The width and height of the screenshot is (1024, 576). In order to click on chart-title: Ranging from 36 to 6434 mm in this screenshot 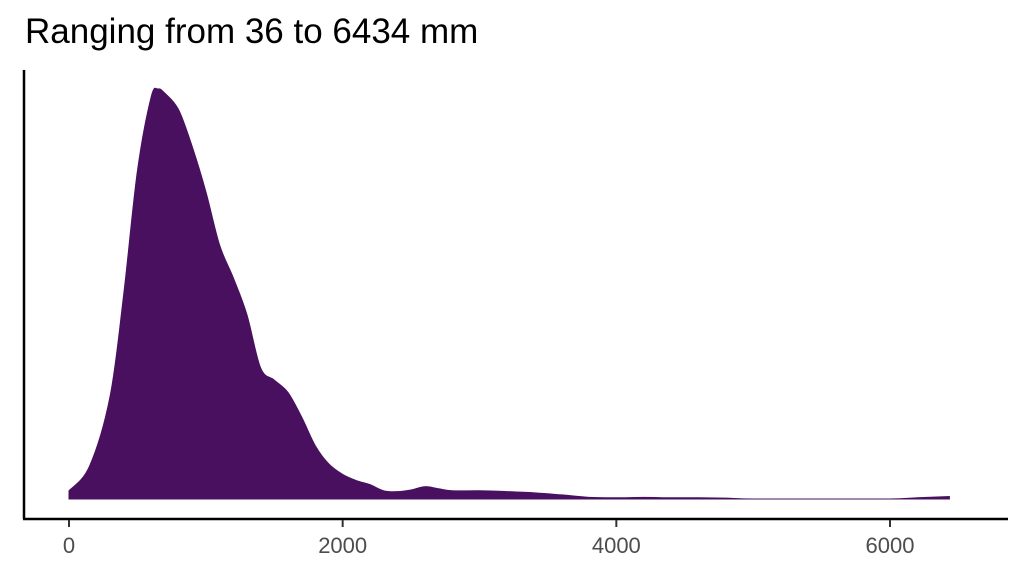, I will do `click(252, 31)`.